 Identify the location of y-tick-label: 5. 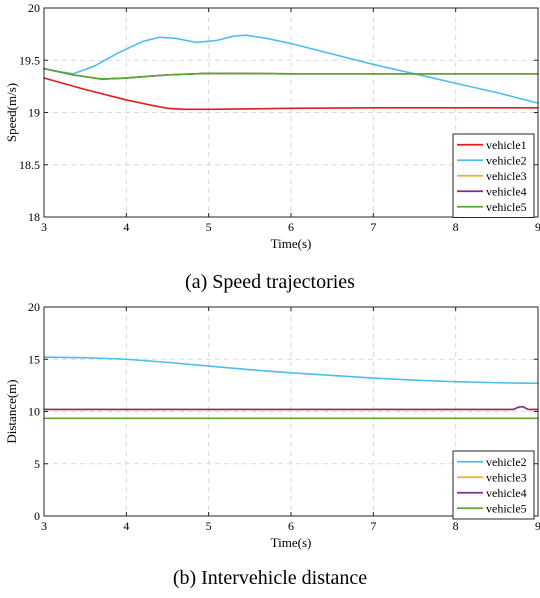
(37, 464).